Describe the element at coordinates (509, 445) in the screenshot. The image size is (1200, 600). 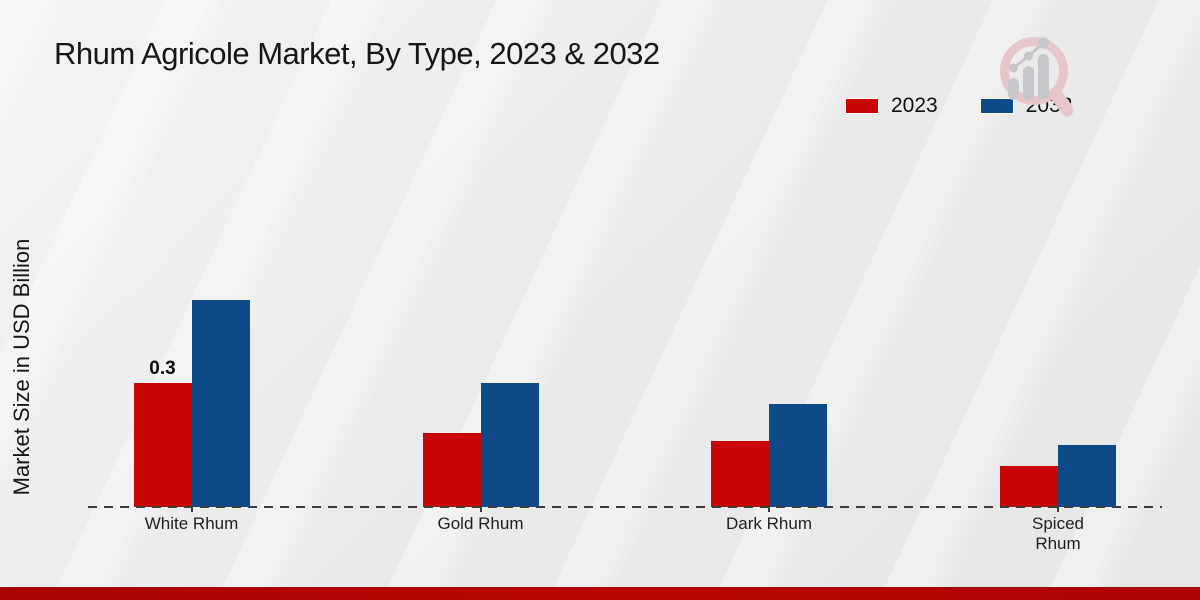
I see `bar-2032-gold-rhum` at that location.